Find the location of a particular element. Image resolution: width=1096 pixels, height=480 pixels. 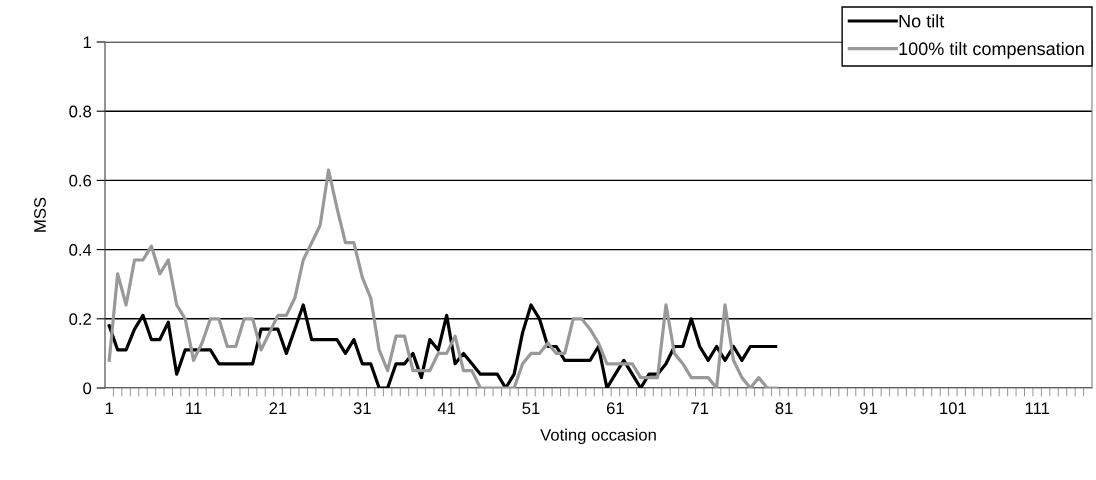

legend-label: 100% tilt compensation is located at coordinates (991, 50).